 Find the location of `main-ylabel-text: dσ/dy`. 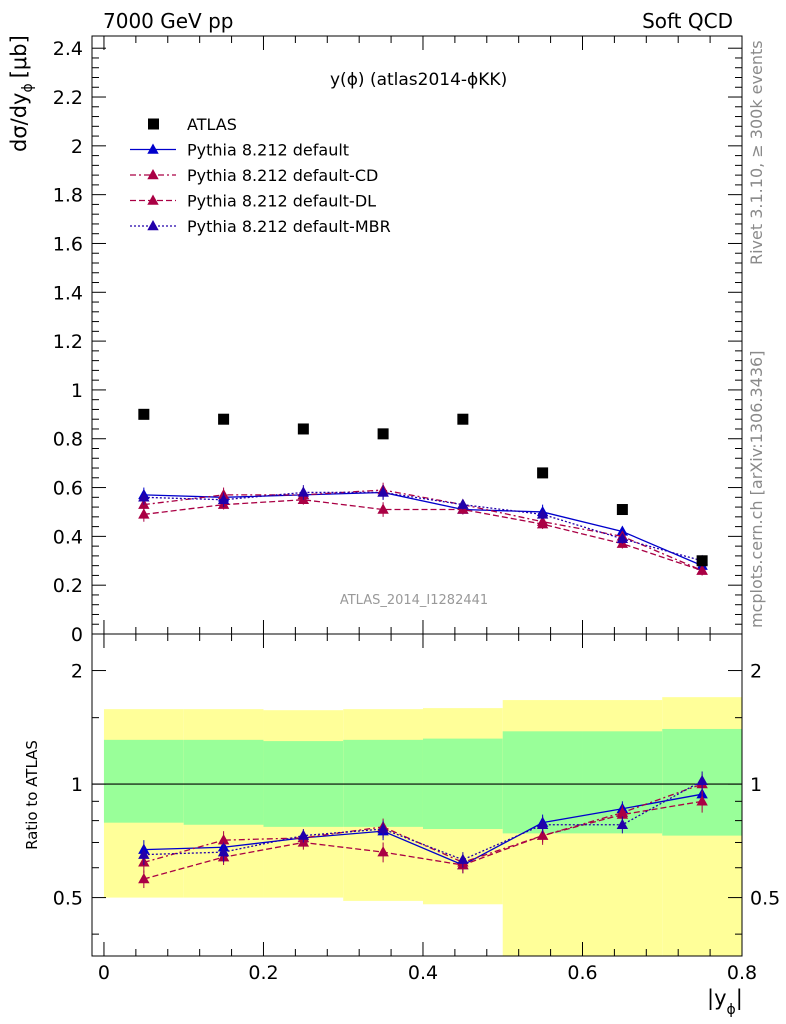

main-ylabel-text: dσ/dy is located at coordinates (19, 122).